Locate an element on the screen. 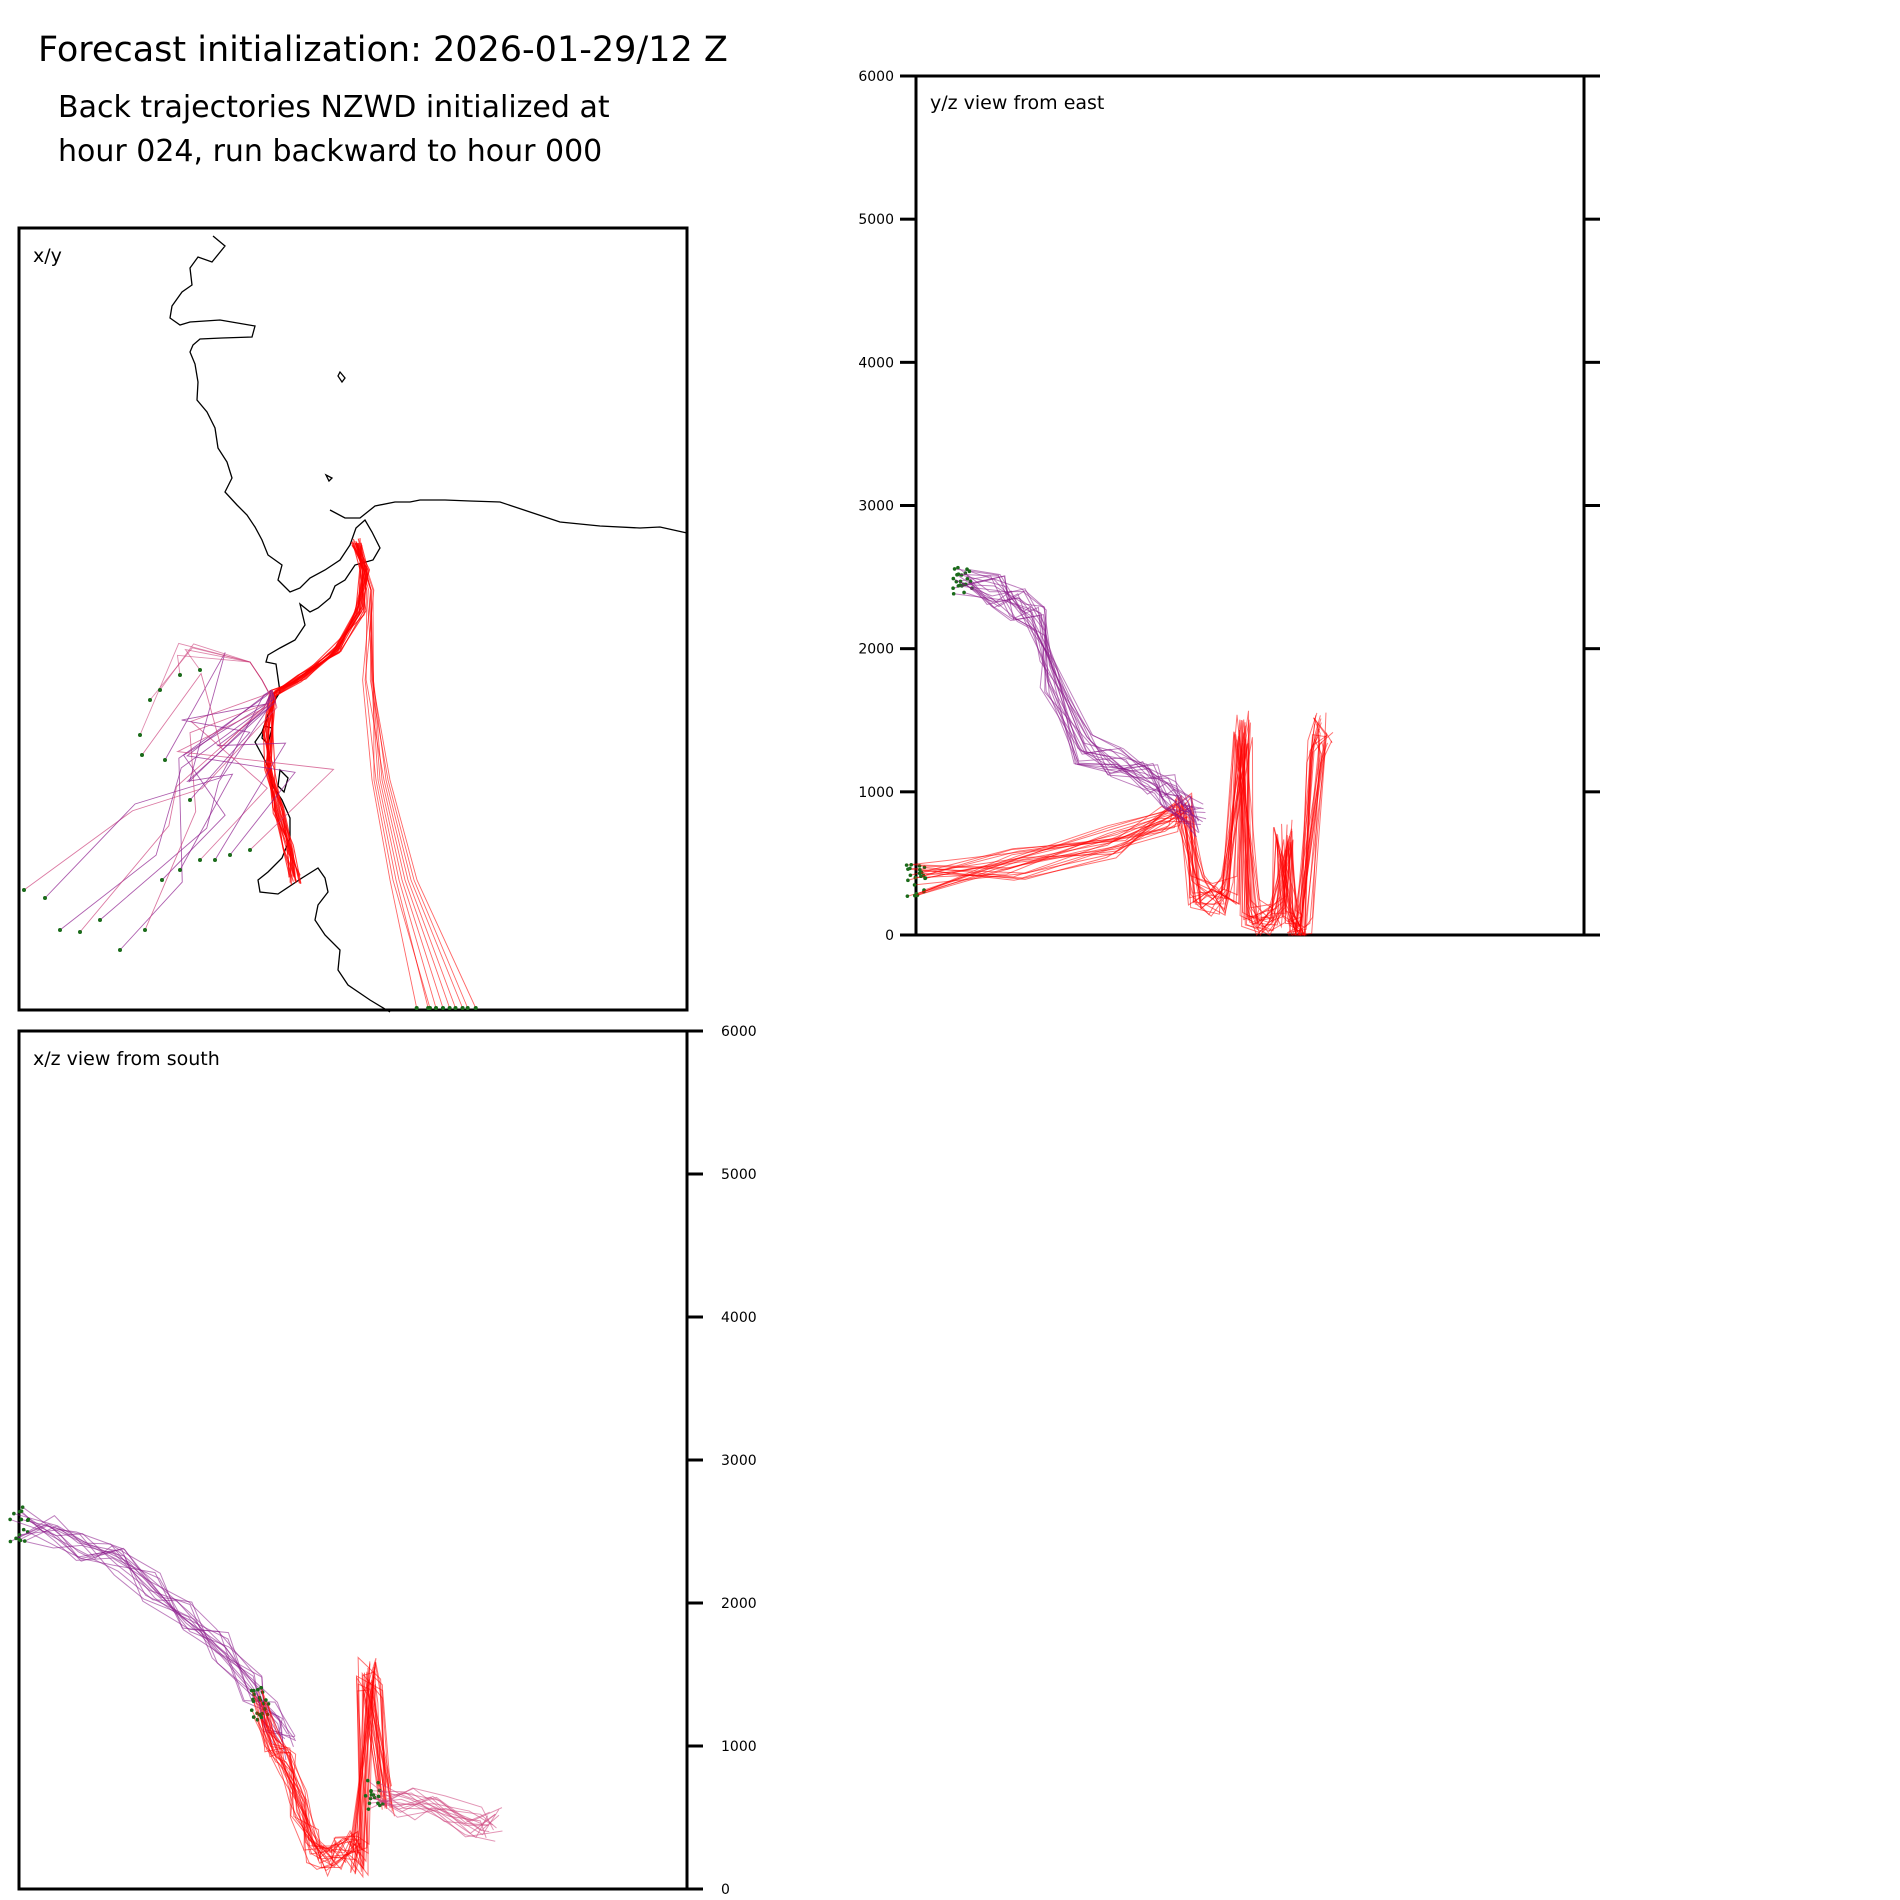 The height and width of the screenshot is (1900, 1900). yz-ytick-tick-label: 1000 is located at coordinates (876, 793).